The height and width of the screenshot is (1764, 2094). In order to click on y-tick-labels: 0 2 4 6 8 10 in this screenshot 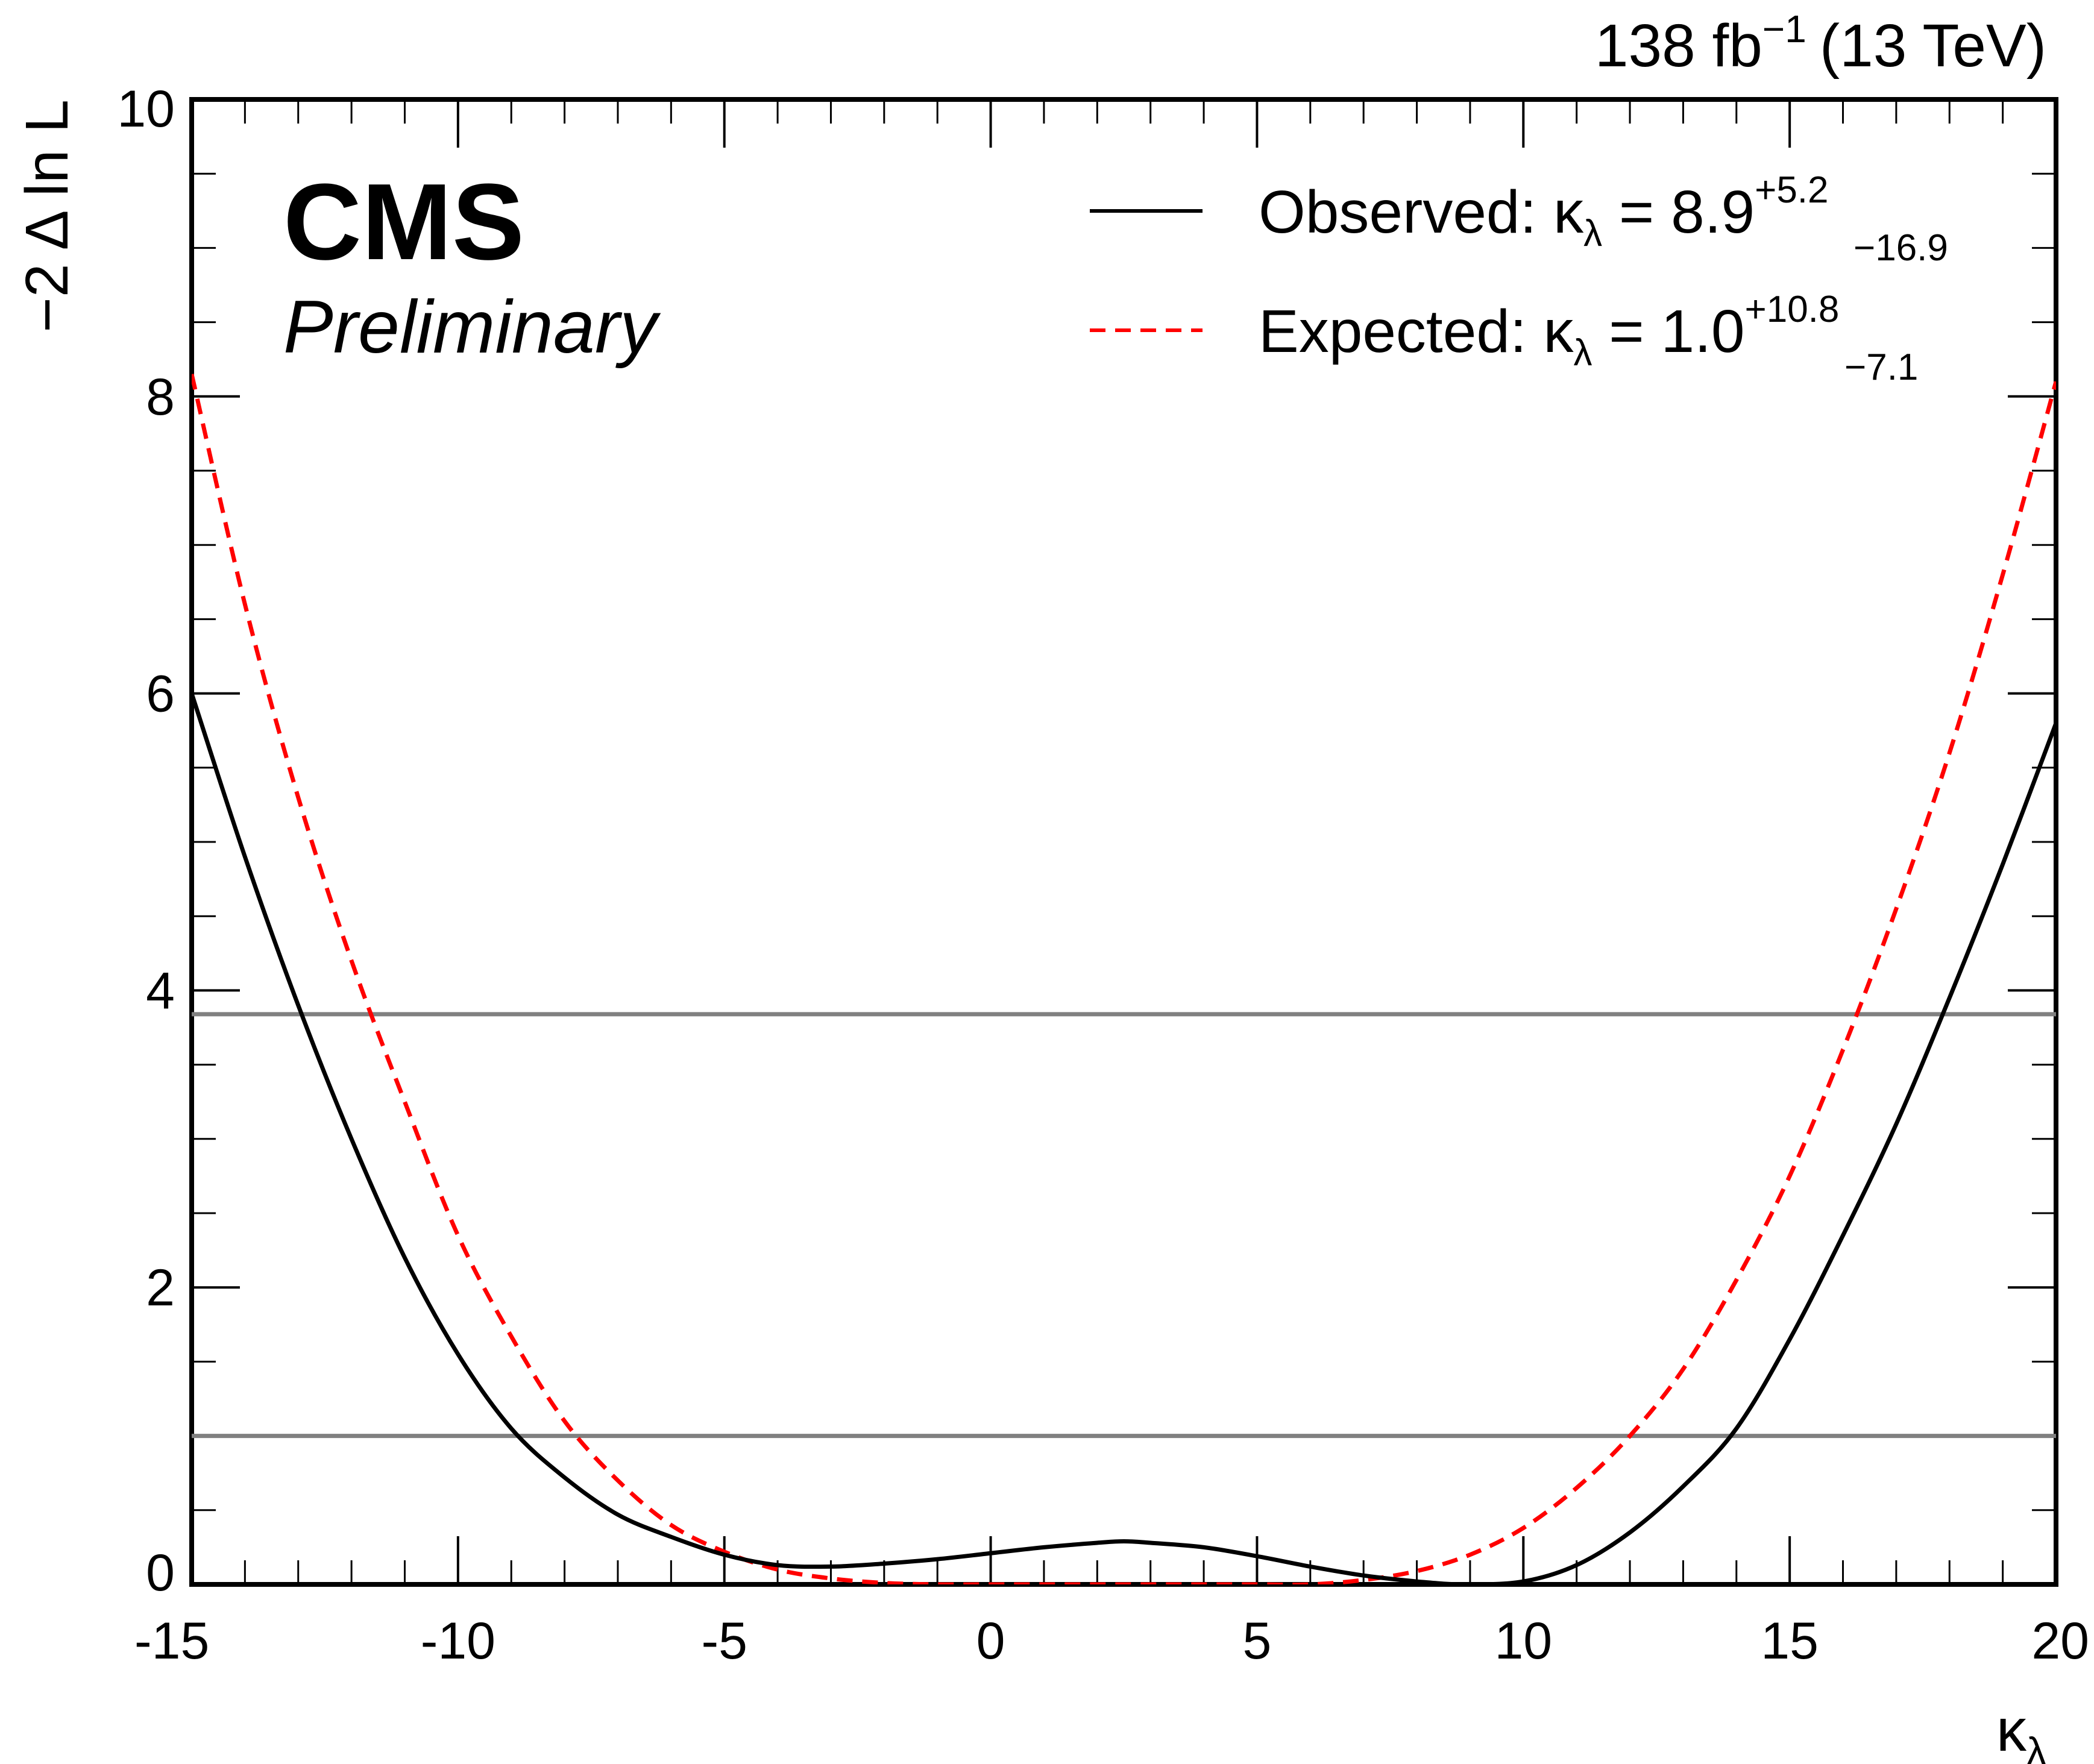, I will do `click(146, 841)`.